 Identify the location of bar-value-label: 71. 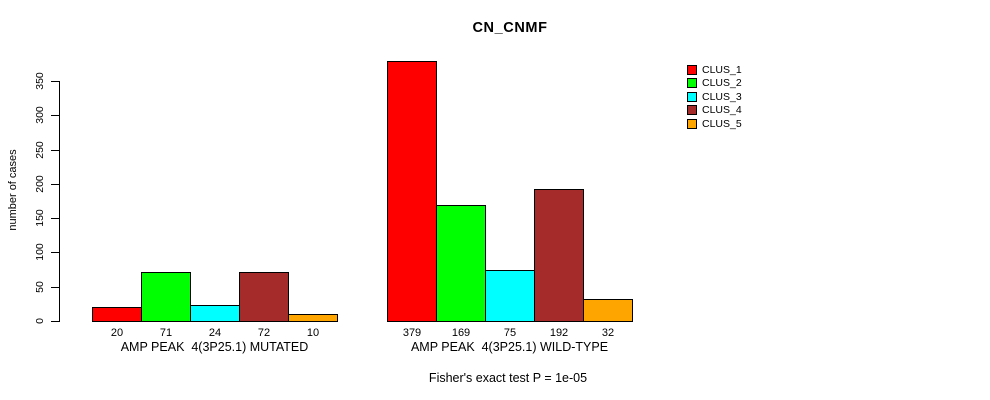
(166, 333).